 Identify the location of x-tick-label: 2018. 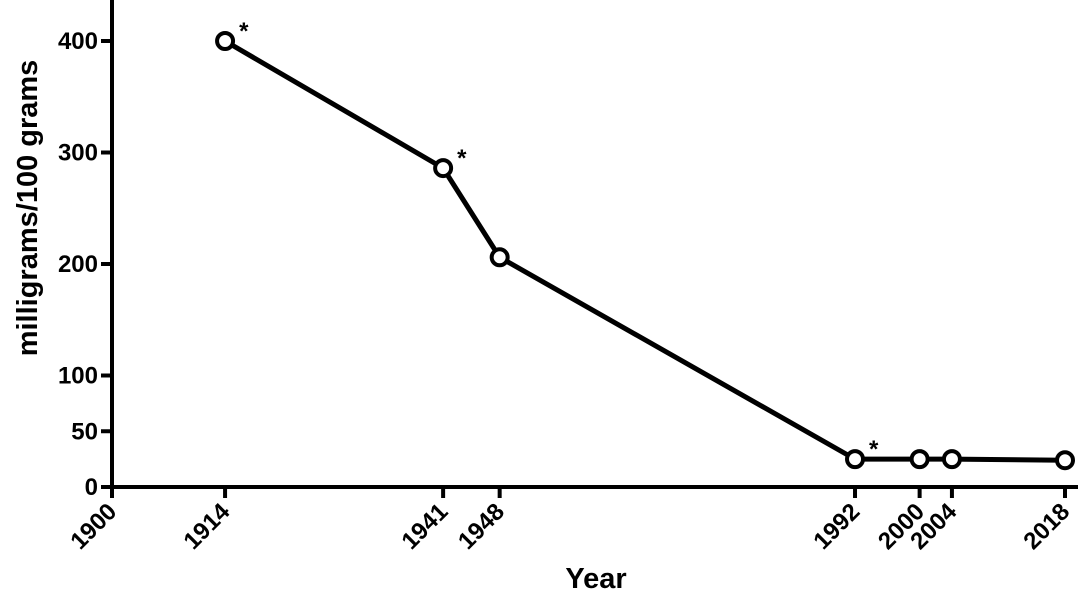
(1046, 526).